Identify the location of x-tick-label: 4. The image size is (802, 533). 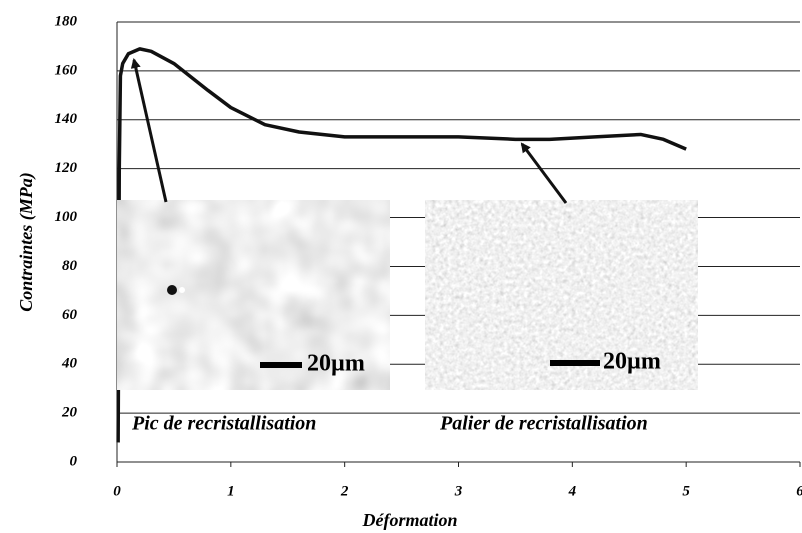
(572, 491).